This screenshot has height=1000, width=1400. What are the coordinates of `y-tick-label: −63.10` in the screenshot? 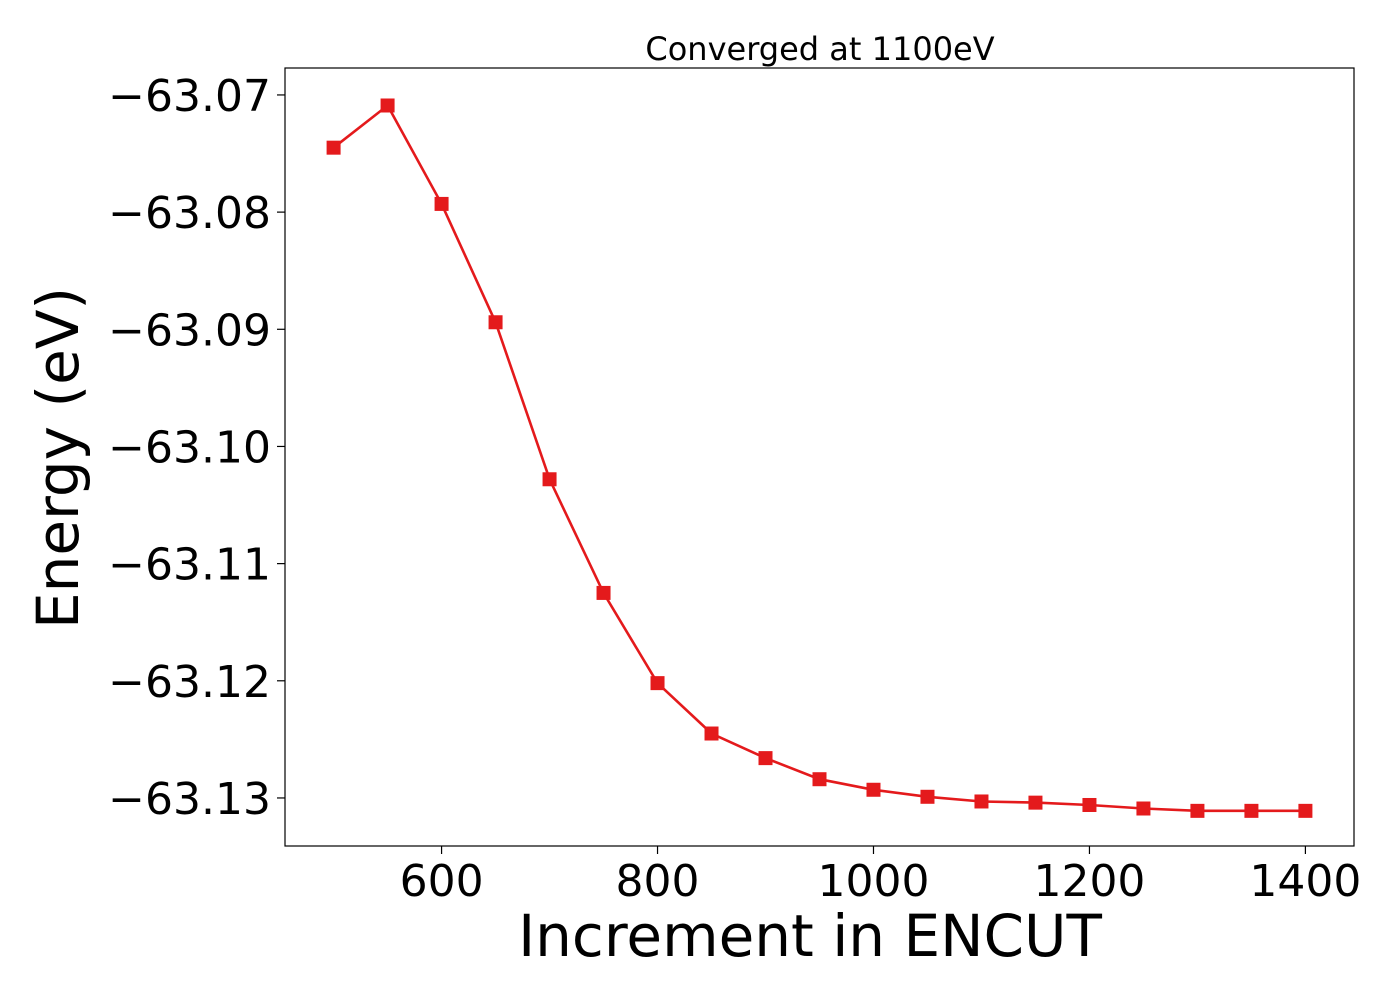 It's located at (189, 447).